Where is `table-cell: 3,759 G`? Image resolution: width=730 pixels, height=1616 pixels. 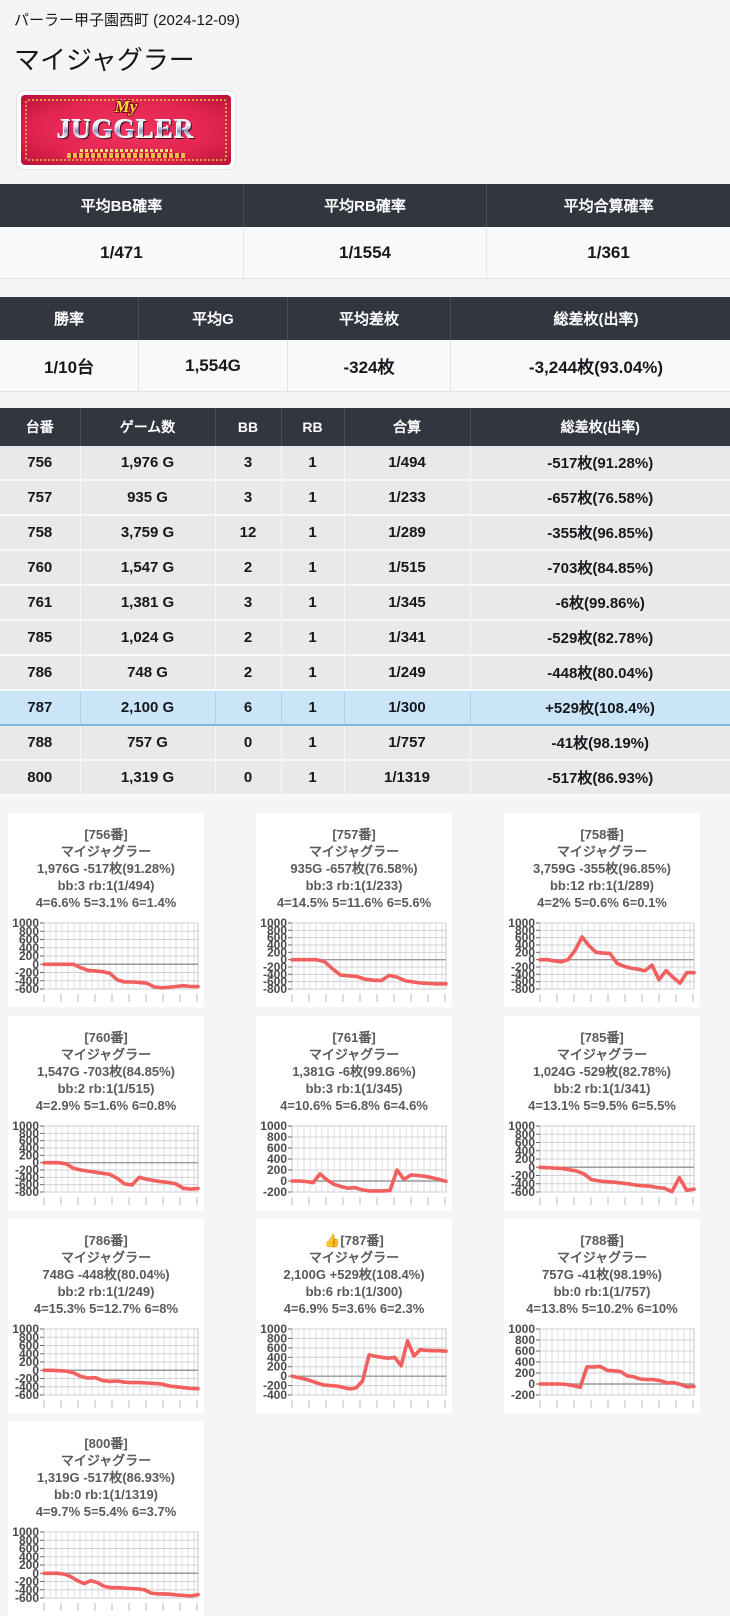 table-cell: 3,759 G is located at coordinates (147, 532).